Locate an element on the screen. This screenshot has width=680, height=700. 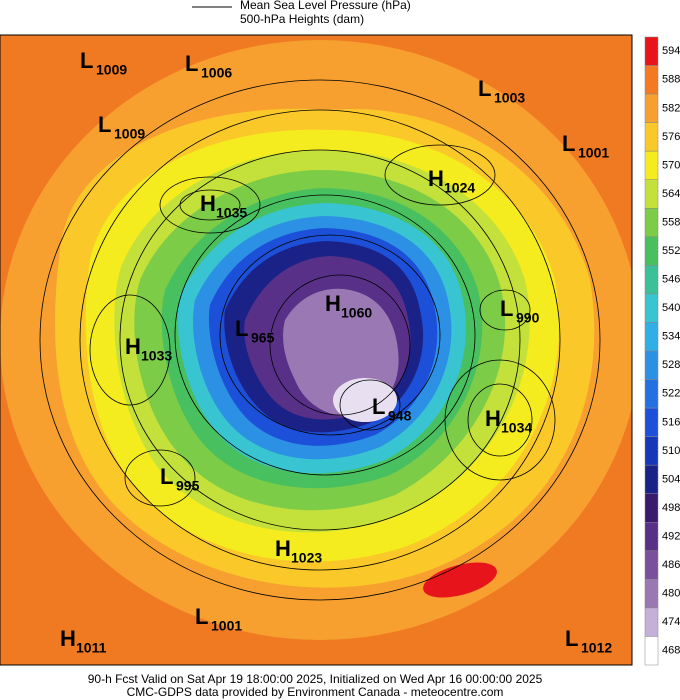
colorbar-label: 588 is located at coordinates (671, 80).